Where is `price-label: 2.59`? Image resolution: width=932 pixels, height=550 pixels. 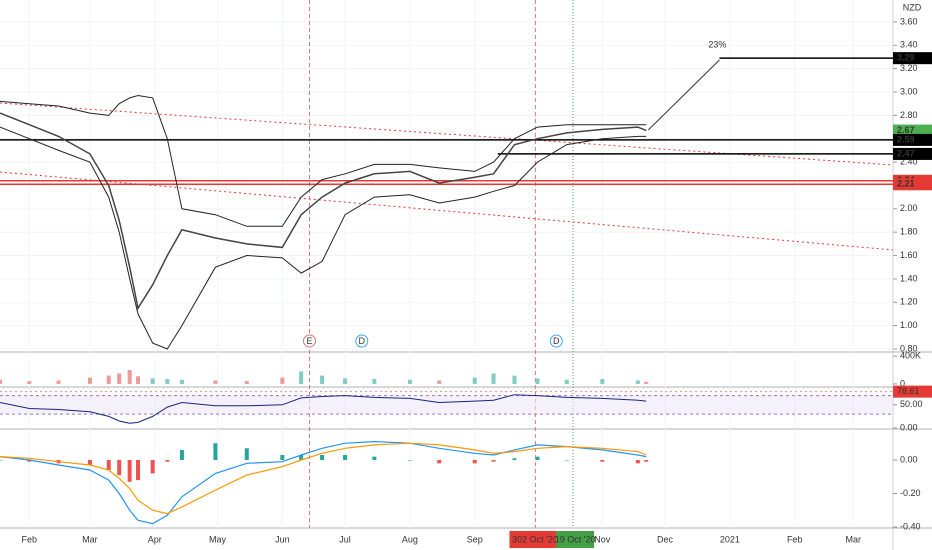 price-label: 2.59 is located at coordinates (906, 139).